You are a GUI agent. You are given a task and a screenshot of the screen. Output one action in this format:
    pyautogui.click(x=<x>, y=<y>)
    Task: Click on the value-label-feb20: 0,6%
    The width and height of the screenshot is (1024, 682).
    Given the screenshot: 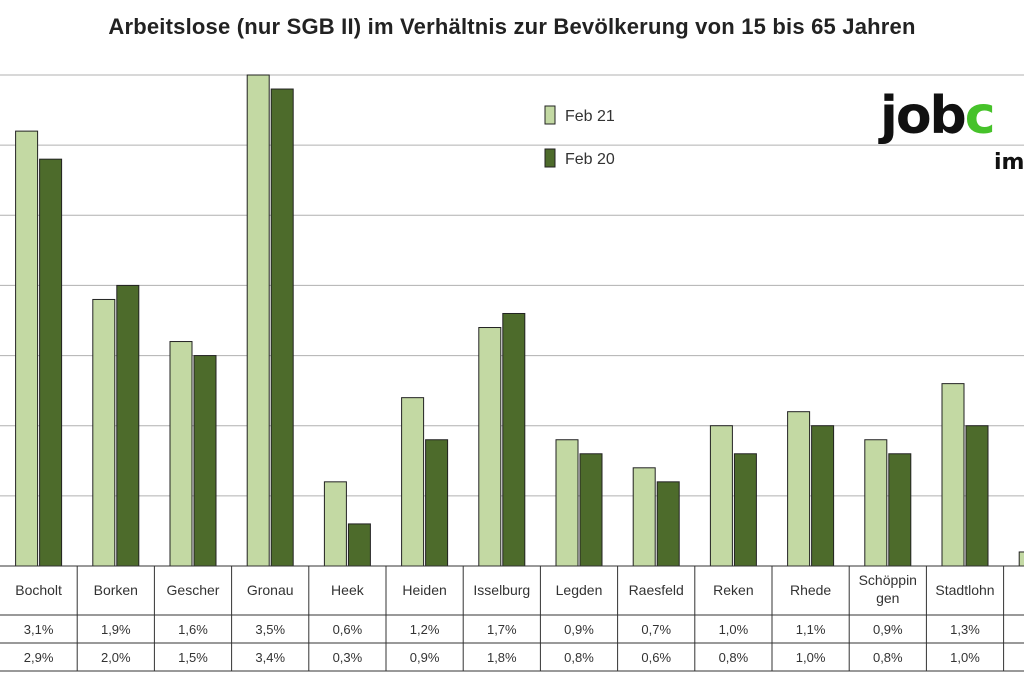 What is the action you would take?
    pyautogui.click(x=656, y=657)
    